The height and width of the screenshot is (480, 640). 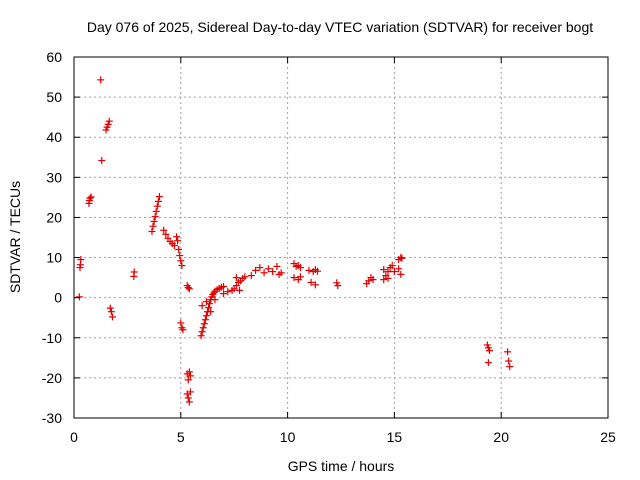 What do you see at coordinates (54, 177) in the screenshot?
I see `y-tick-label: 30` at bounding box center [54, 177].